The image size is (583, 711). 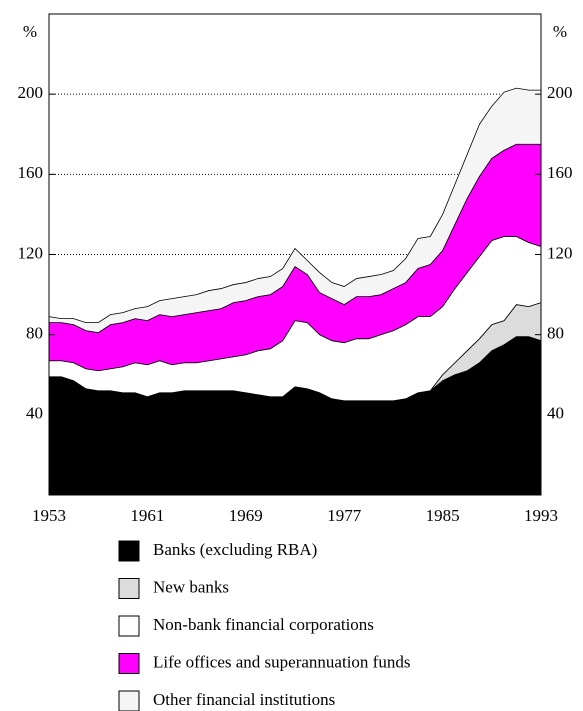 I want to click on y2-tick-label: 200, so click(x=560, y=92).